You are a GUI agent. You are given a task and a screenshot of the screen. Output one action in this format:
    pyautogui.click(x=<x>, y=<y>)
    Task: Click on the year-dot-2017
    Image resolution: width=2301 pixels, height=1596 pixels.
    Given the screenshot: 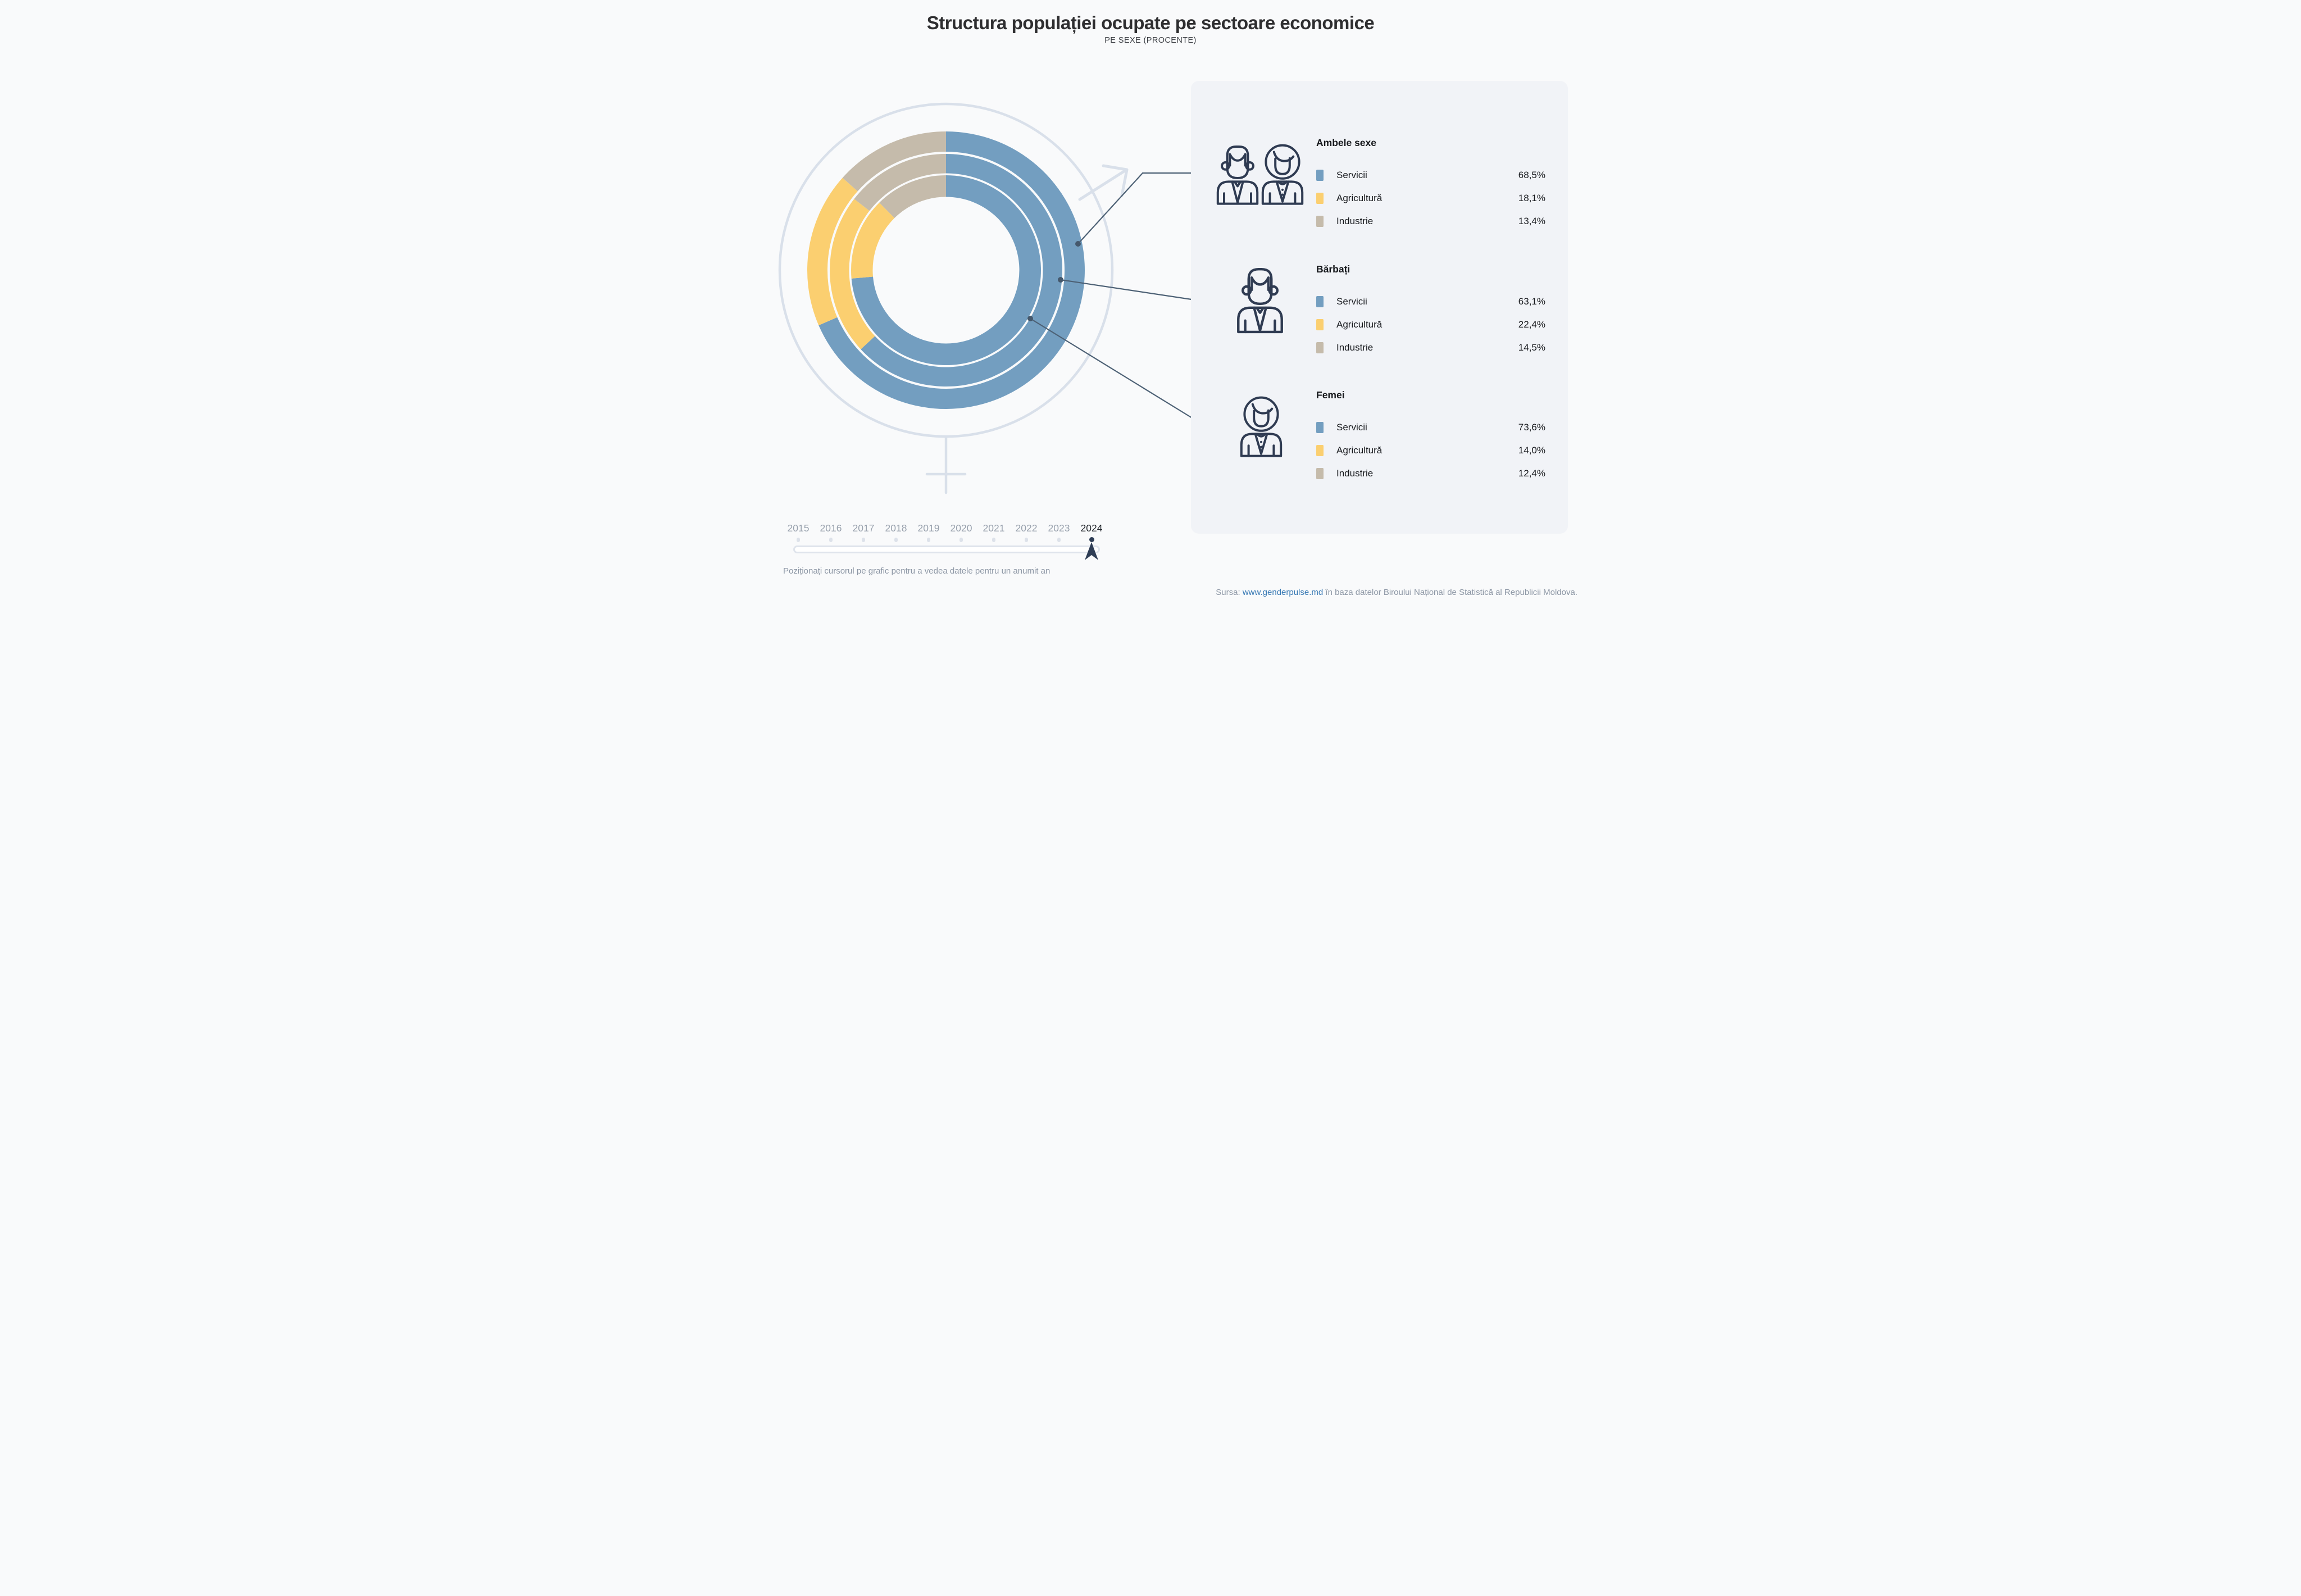 What is the action you would take?
    pyautogui.click(x=864, y=540)
    